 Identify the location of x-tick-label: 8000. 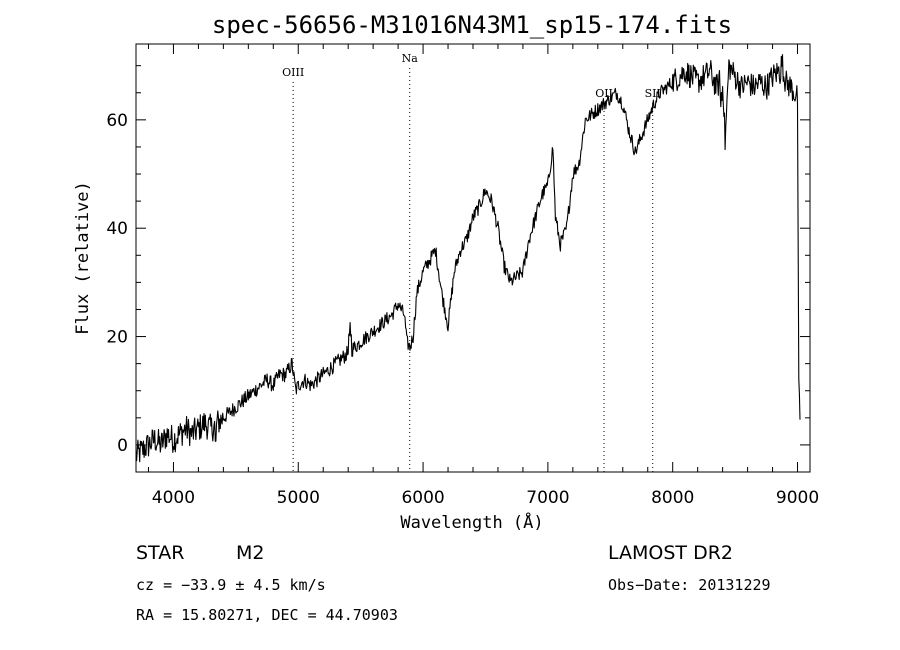
(672, 498).